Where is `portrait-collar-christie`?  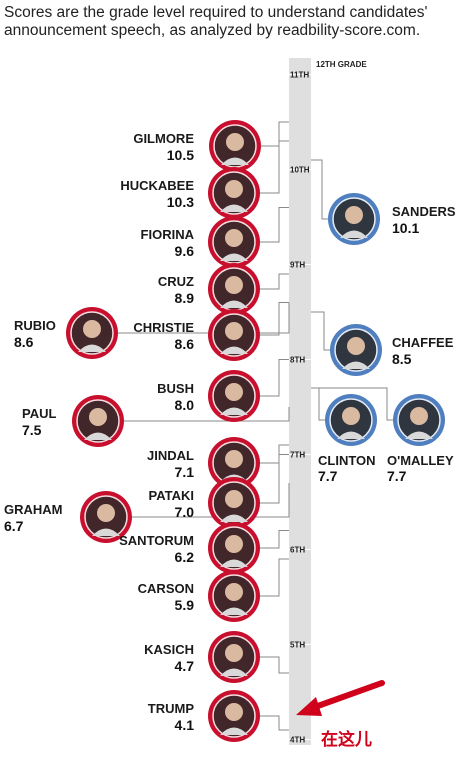 portrait-collar-christie is located at coordinates (234, 350).